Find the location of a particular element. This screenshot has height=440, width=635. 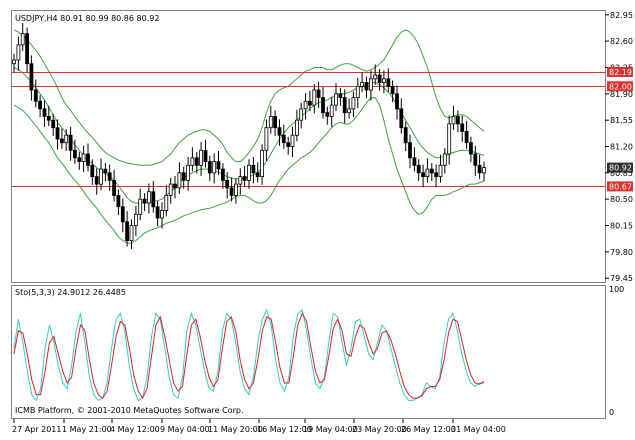

time-tick-label: 4 May 12:00 is located at coordinates (135, 429).